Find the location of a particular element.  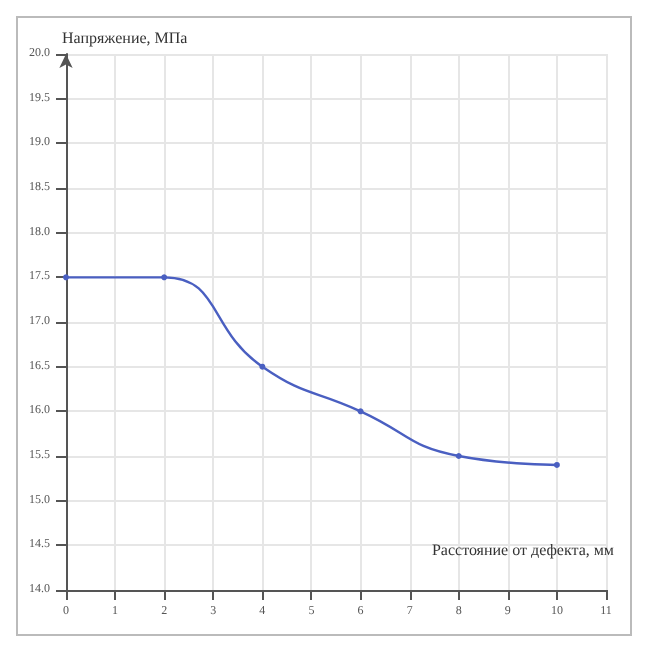

x-axis-title: Расстояние от дефекта, мм is located at coordinates (522, 550).